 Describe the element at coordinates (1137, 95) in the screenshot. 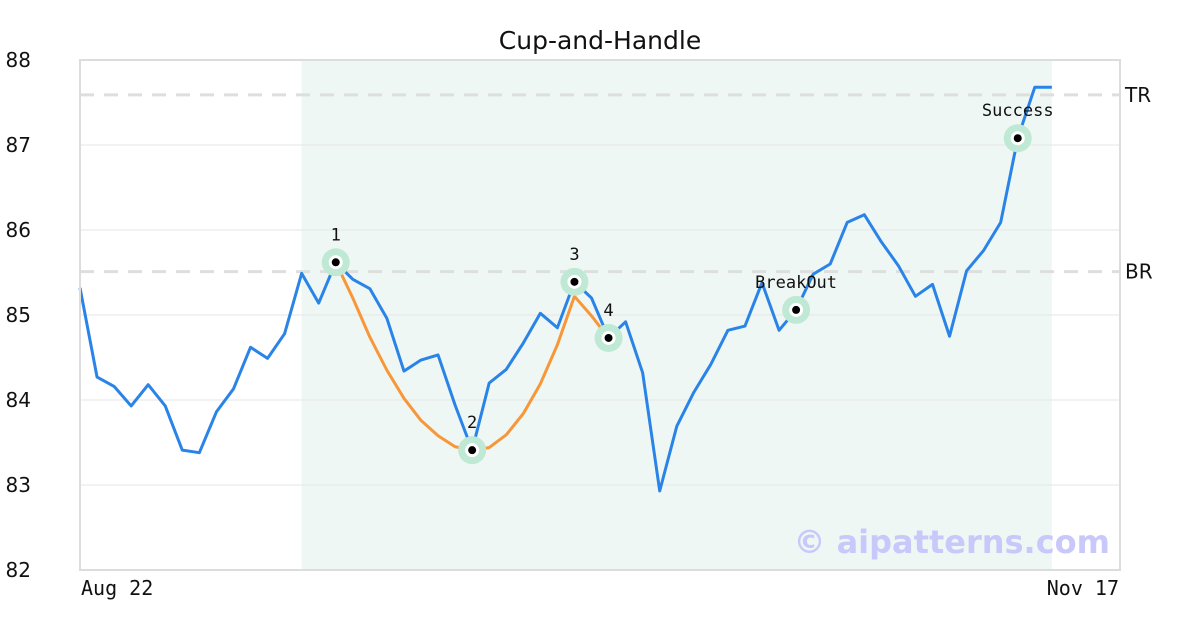

I see `level-label-tr: TR` at that location.